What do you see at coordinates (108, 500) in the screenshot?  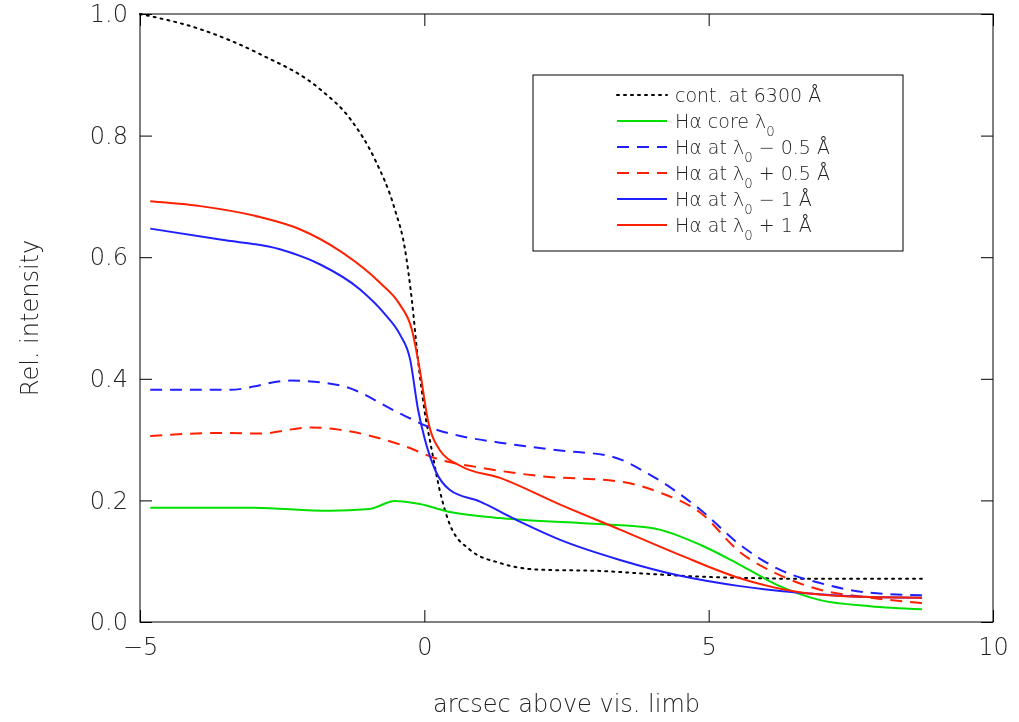 I see `y-tick-label: 0.2` at bounding box center [108, 500].